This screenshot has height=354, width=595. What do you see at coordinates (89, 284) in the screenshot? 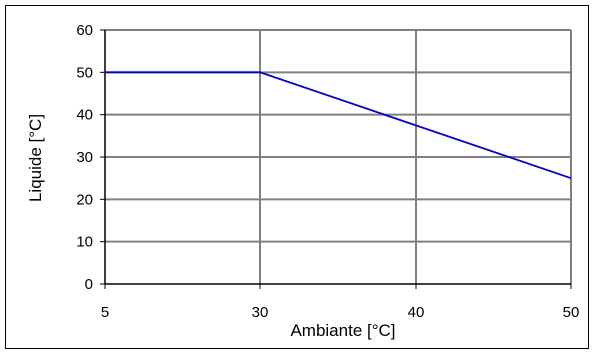
I see `y-tick-label: 0` at bounding box center [89, 284].